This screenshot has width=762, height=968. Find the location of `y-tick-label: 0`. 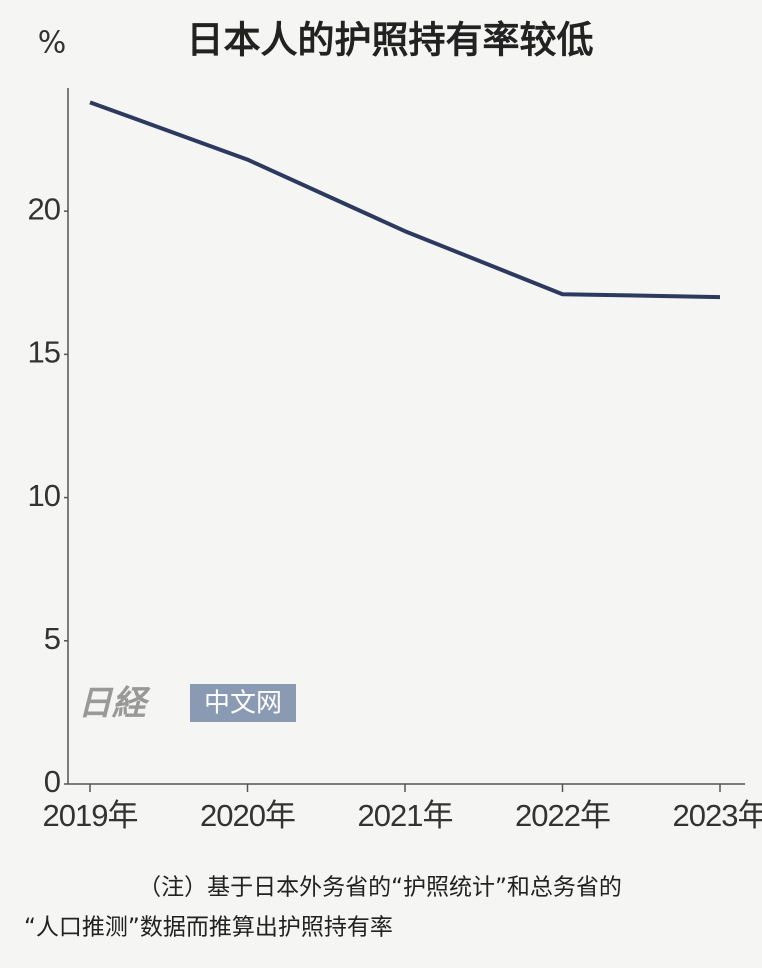

y-tick-label: 0 is located at coordinates (52, 781).